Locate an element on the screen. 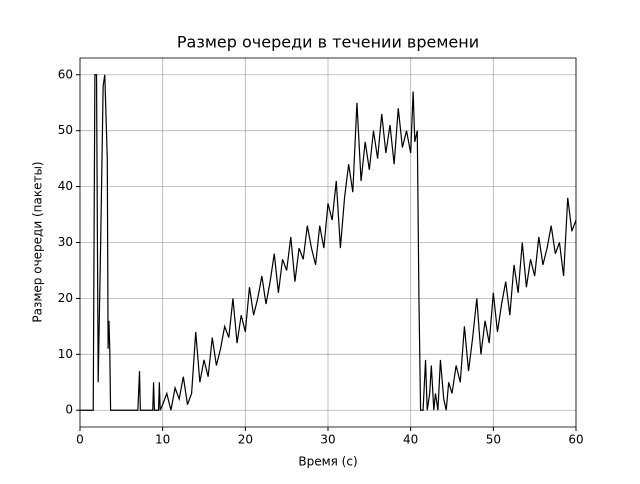 This screenshot has width=640, height=484. x-tick-label: 10 is located at coordinates (162, 440).